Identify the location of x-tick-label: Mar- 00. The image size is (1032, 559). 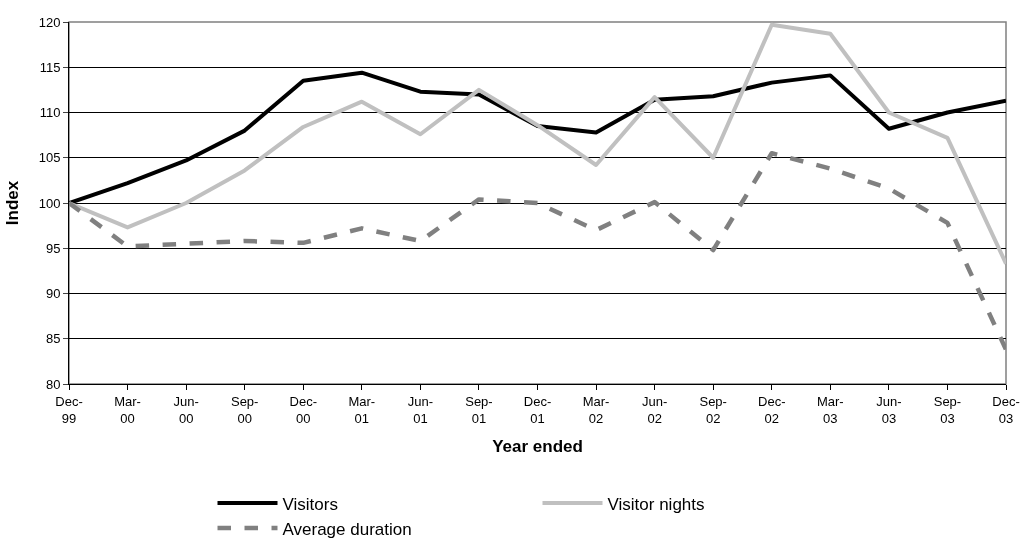
(127, 409).